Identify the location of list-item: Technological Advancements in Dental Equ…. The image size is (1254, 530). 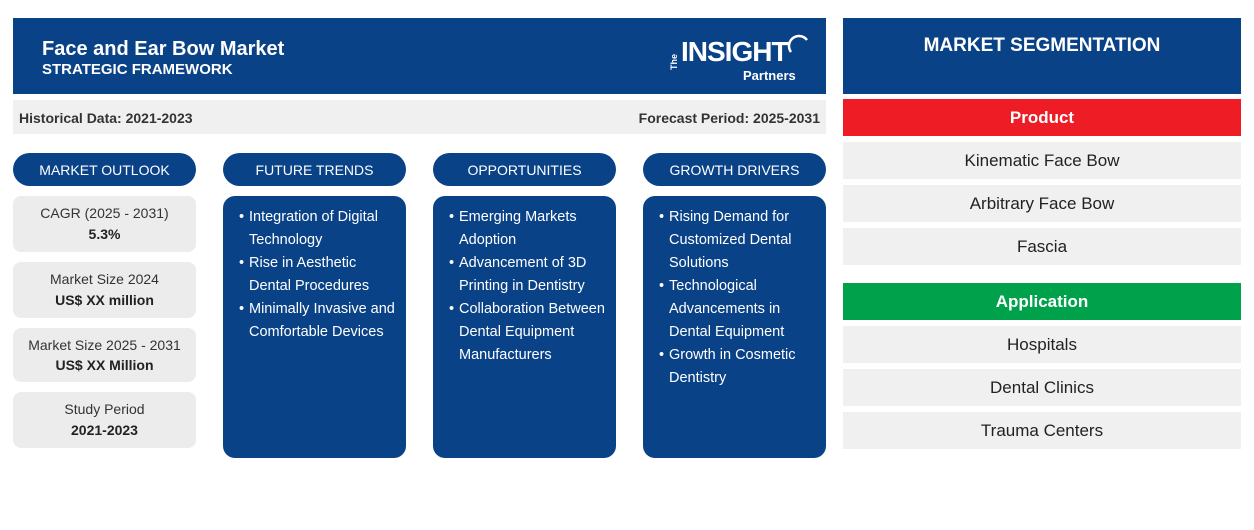
(737, 309).